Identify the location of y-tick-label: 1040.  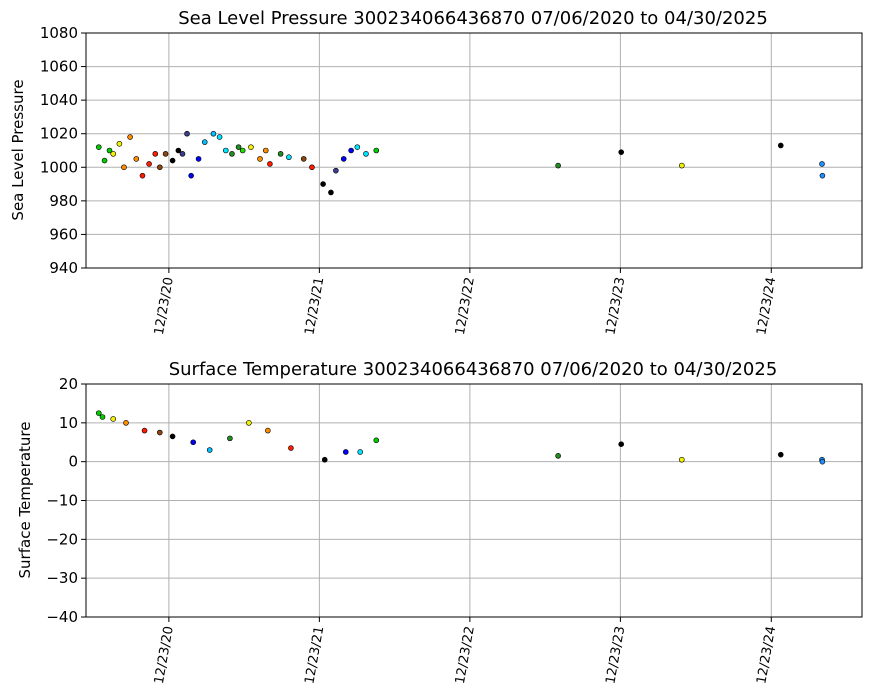
(59, 100).